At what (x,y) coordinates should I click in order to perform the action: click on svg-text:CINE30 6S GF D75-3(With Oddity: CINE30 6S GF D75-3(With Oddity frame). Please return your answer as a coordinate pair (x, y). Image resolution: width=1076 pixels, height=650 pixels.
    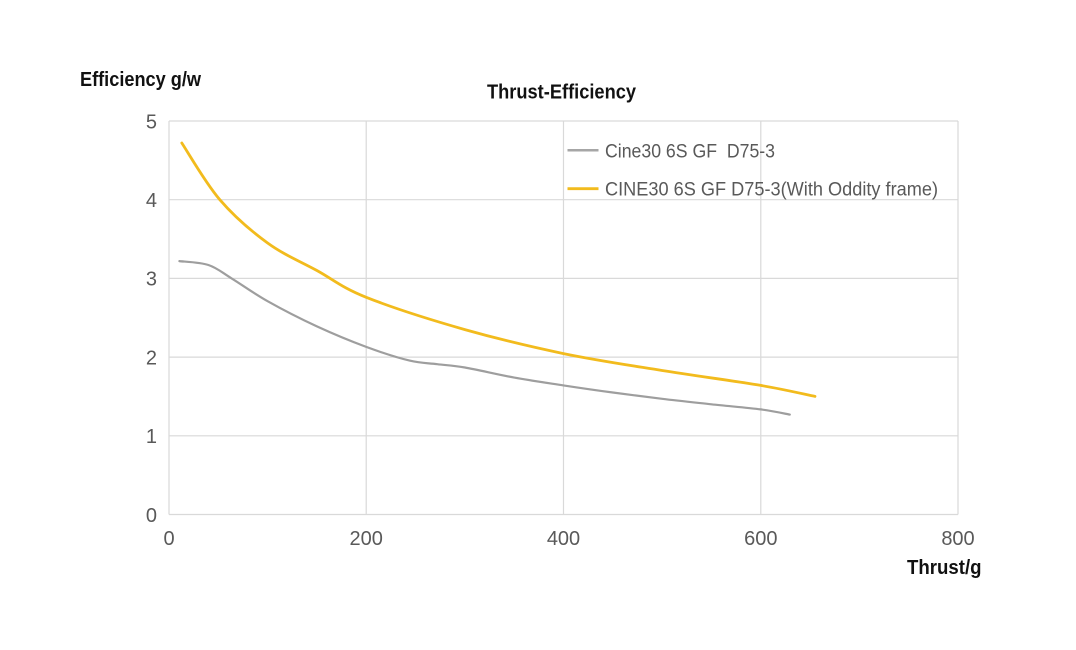
    Looking at the image, I should click on (771, 190).